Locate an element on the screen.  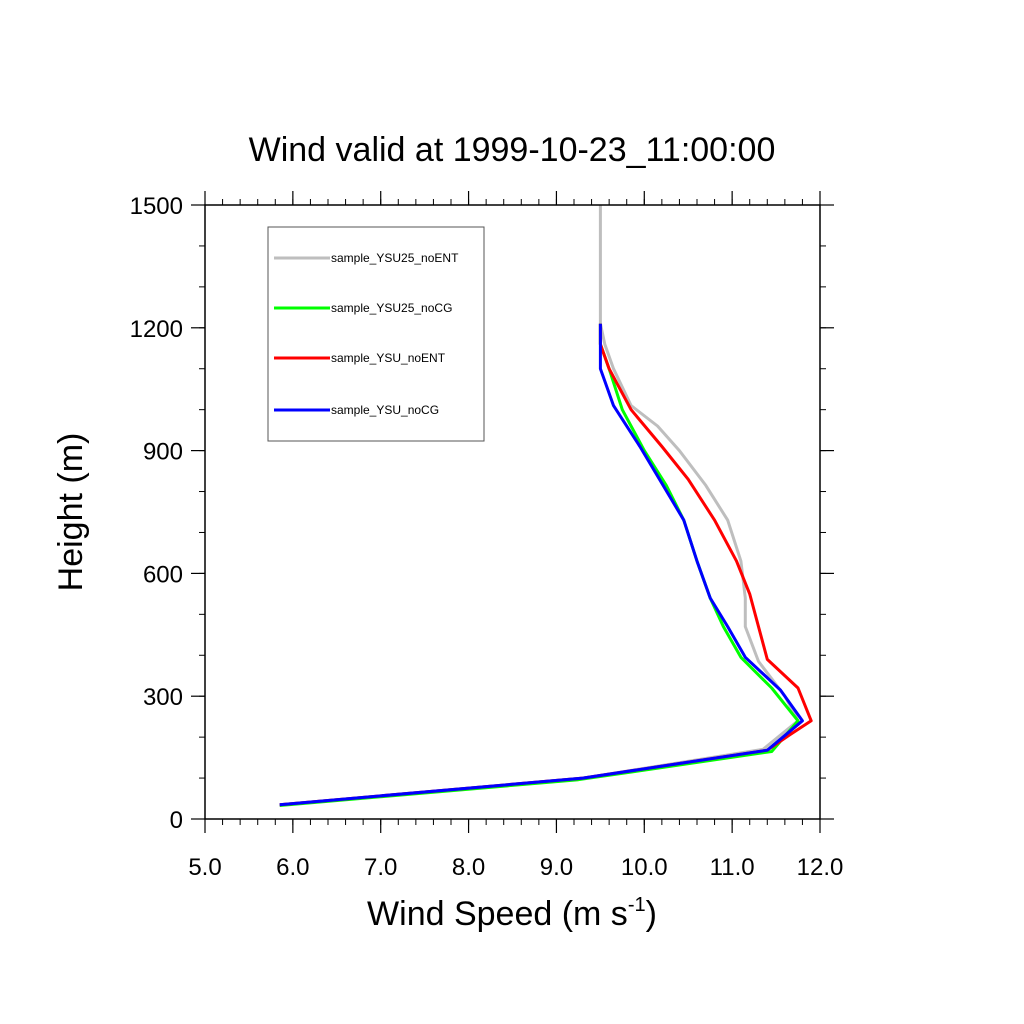
y-tick-label: 0 is located at coordinates (176, 820).